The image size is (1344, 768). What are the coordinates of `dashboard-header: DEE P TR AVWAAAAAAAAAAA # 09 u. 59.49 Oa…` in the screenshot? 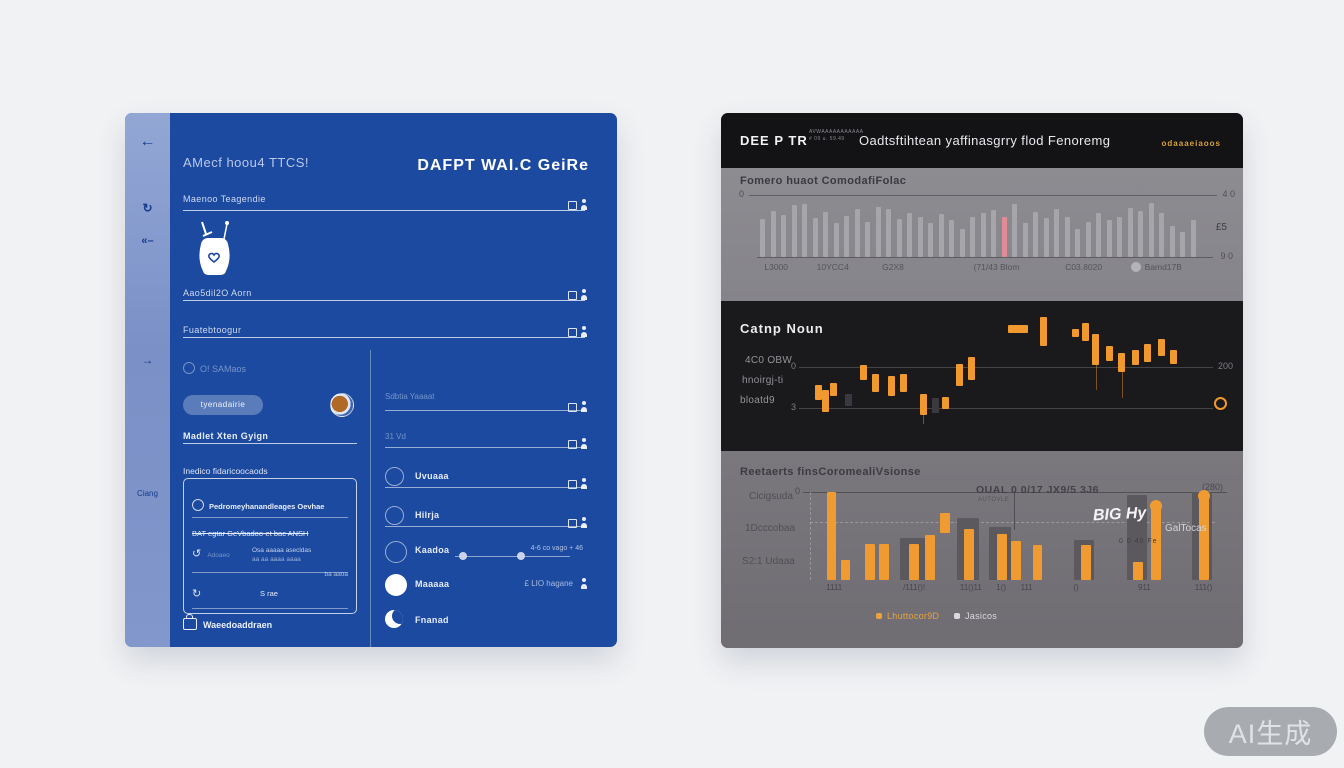 It's located at (982, 140).